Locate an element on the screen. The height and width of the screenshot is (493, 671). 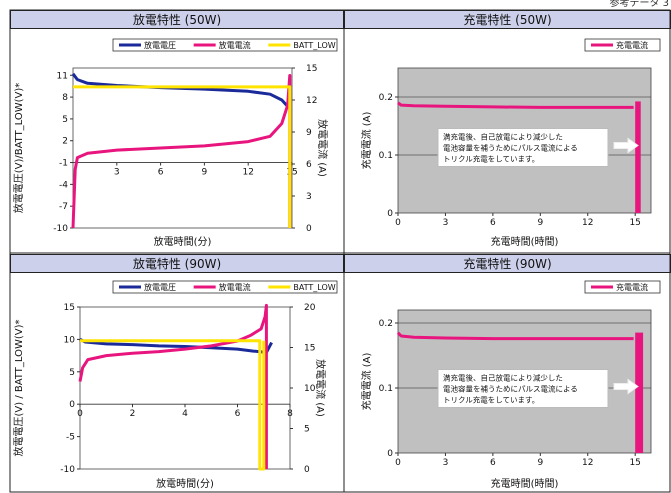
series-line-放電電圧 is located at coordinates (176, 346).